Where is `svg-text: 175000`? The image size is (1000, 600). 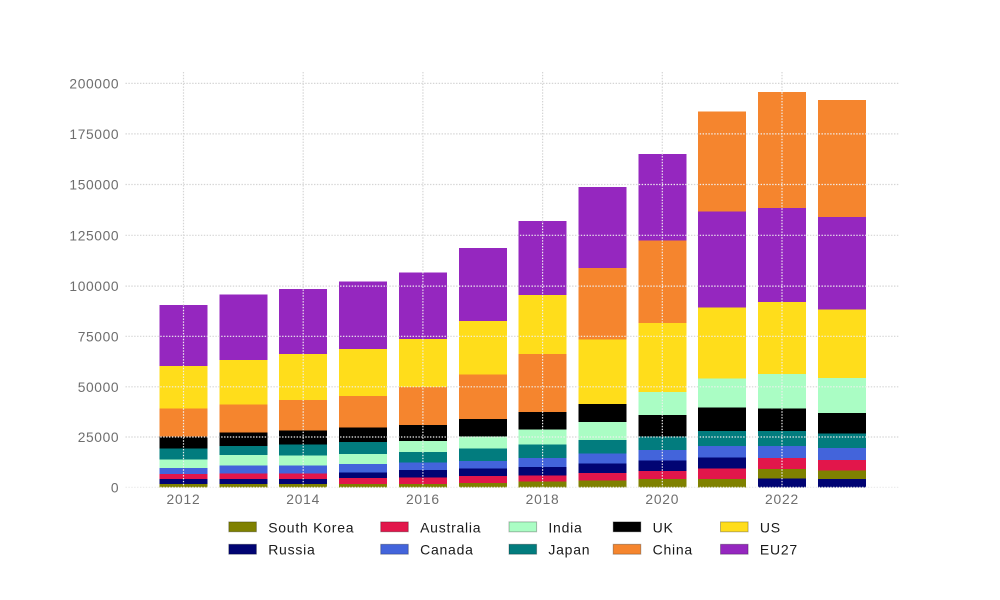 svg-text: 175000 is located at coordinates (94, 134).